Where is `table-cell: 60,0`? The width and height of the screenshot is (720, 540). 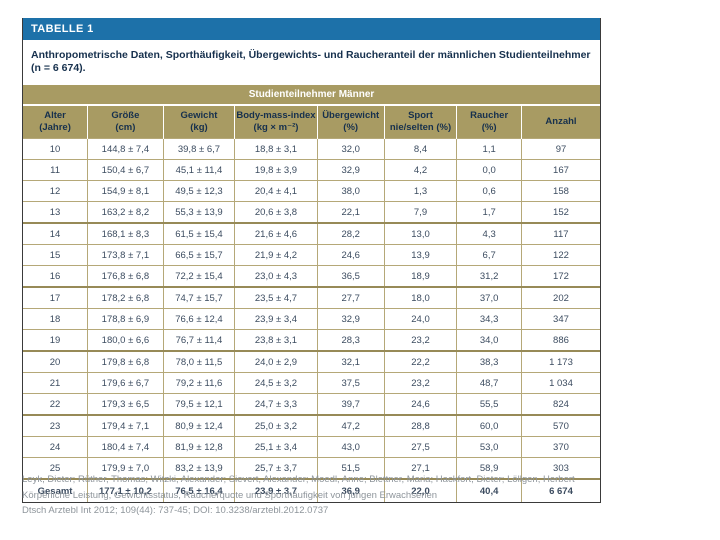 table-cell: 60,0 is located at coordinates (489, 425).